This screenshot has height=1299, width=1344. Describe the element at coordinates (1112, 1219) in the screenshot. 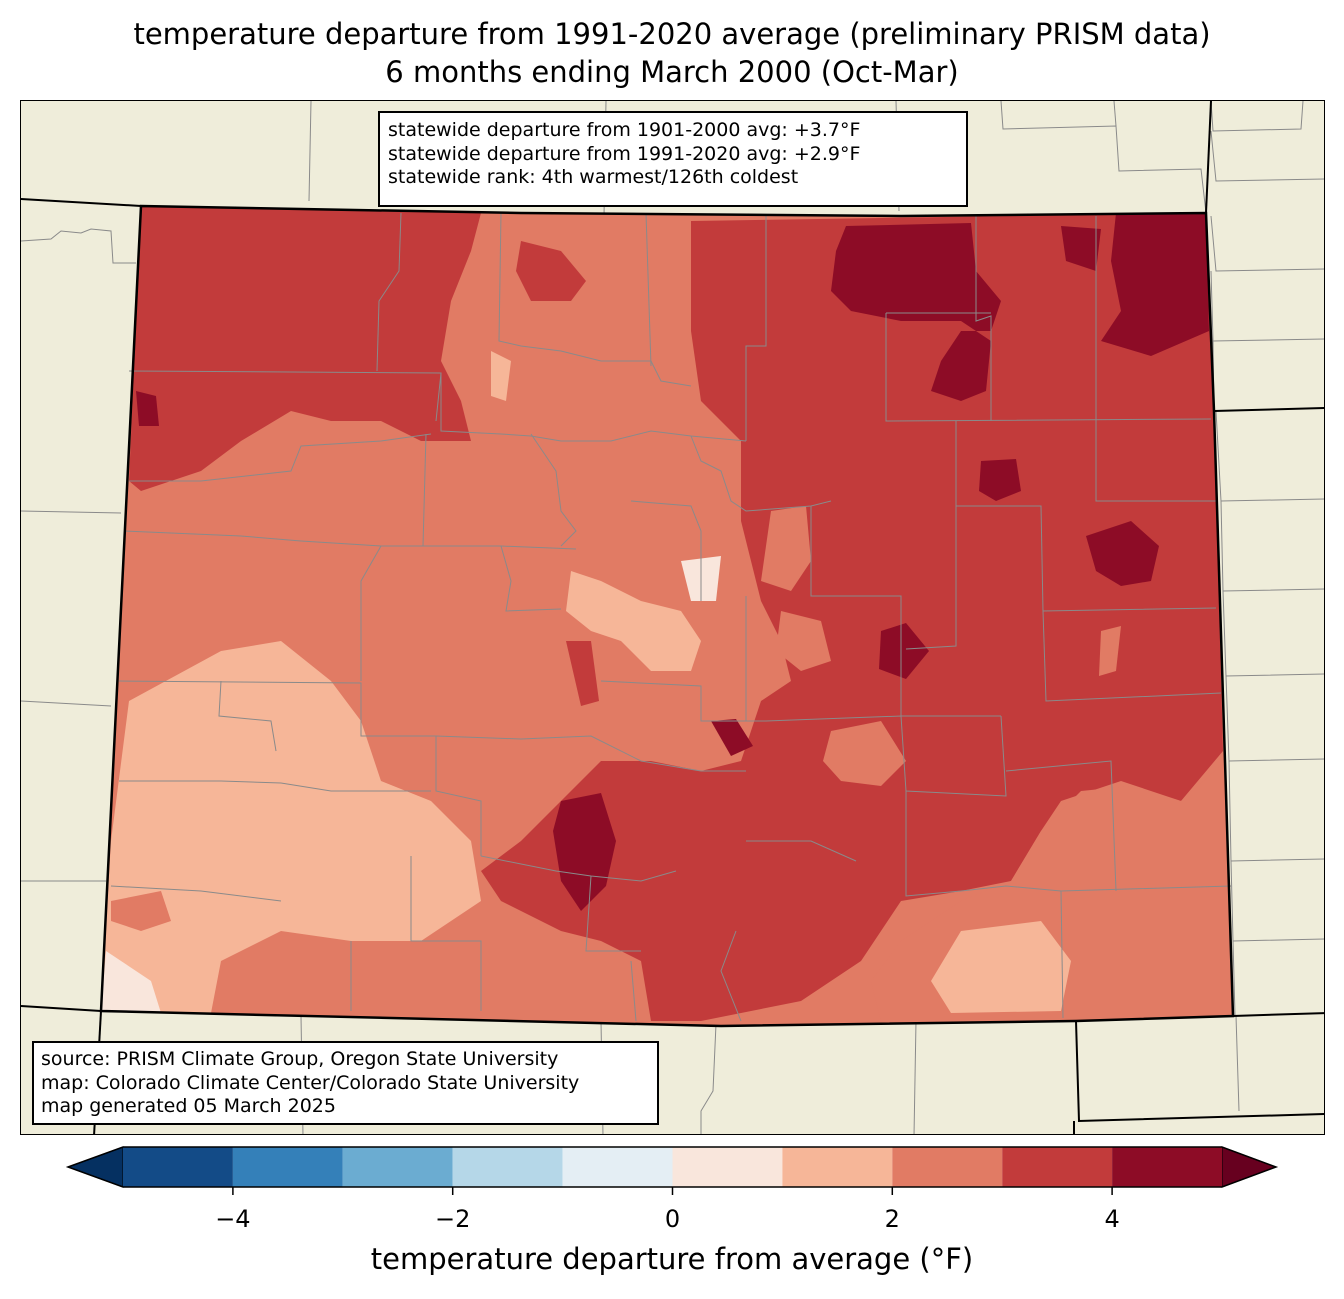

I see `colorbar-tick-label: 4` at that location.